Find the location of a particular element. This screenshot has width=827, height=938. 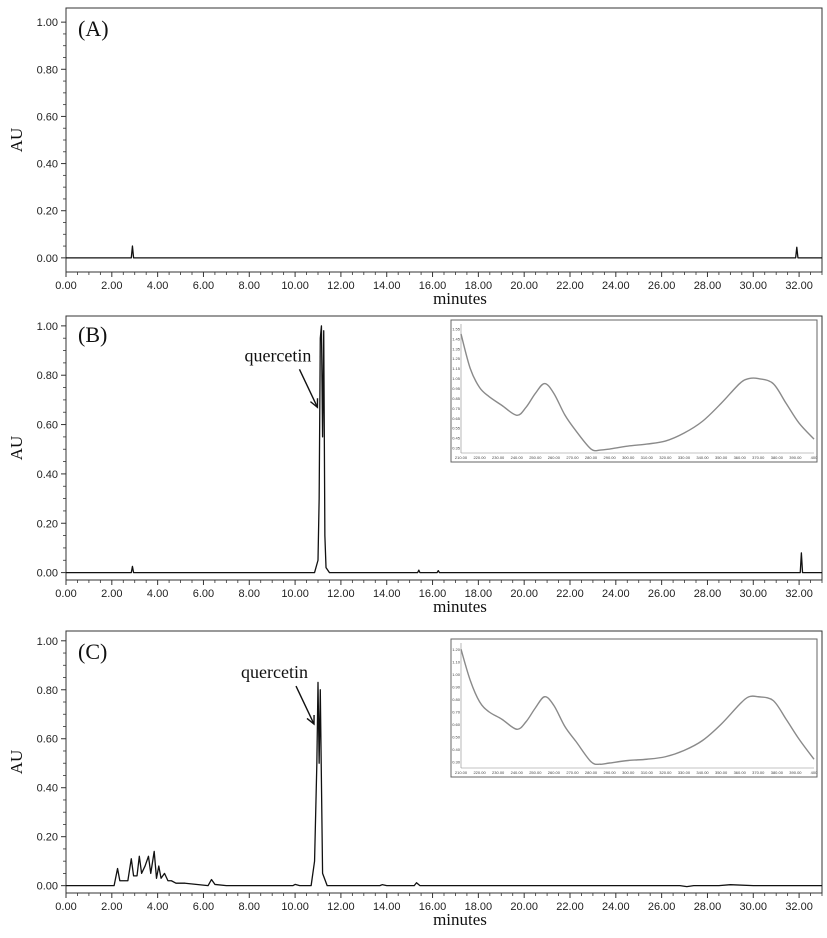

inset-x-tick-label: 250.00 is located at coordinates (535, 457).